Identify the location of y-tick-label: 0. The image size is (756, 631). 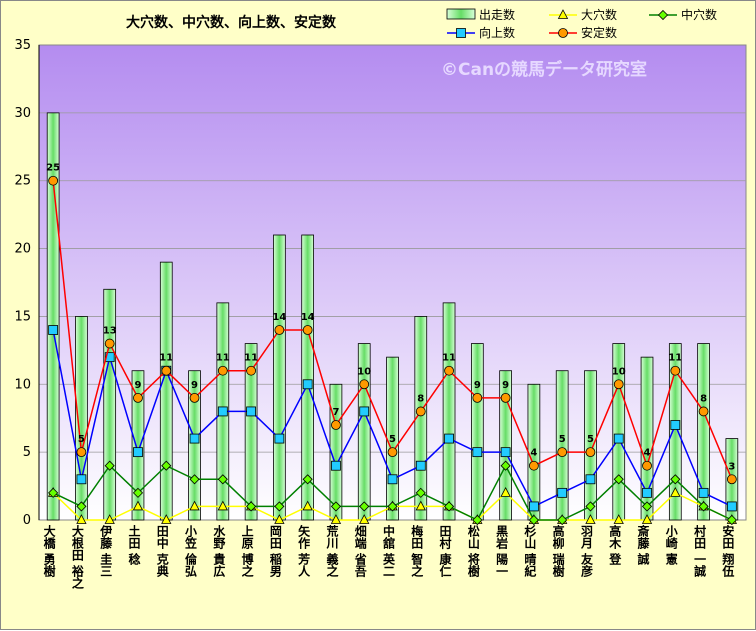
(27, 520).